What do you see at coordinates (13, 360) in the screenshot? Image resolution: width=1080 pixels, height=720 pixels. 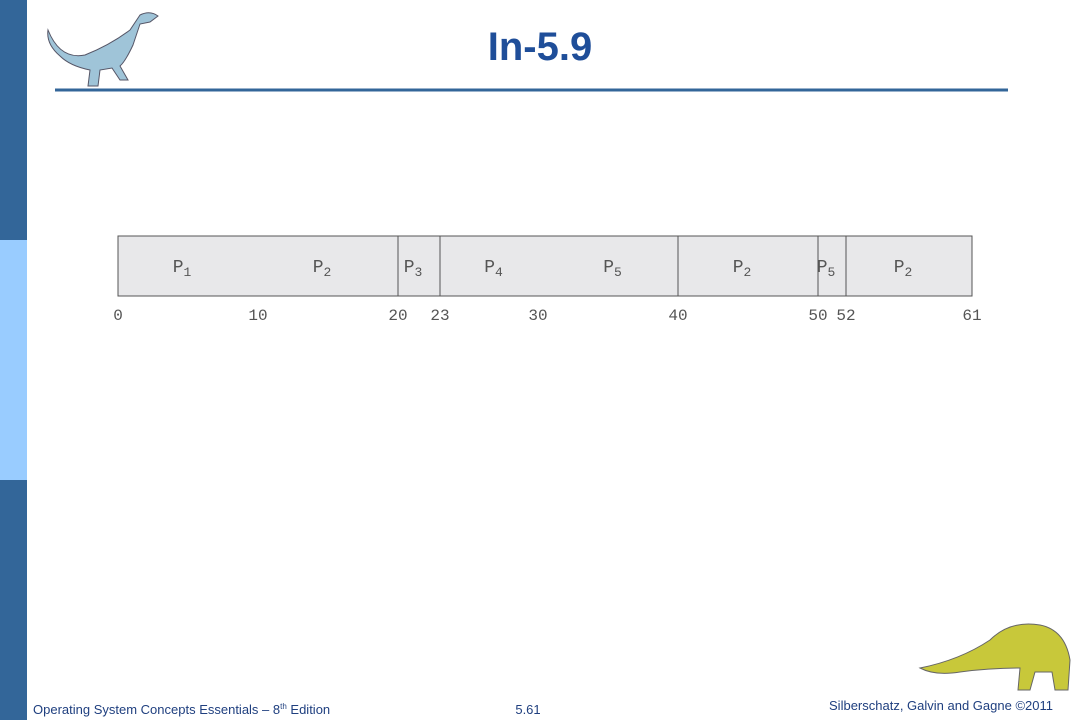 I see `sidebar-accent` at bounding box center [13, 360].